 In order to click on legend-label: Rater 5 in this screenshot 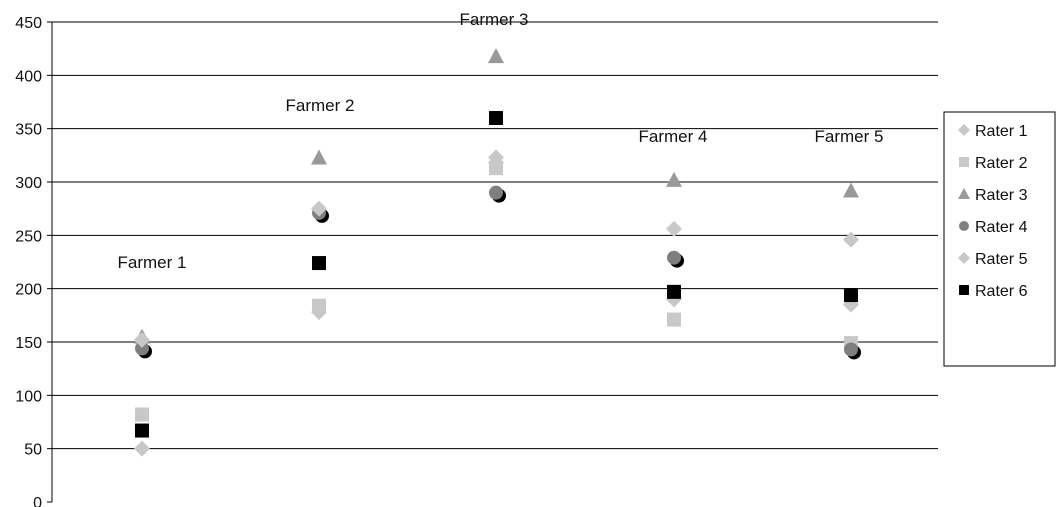, I will do `click(1001, 259)`.